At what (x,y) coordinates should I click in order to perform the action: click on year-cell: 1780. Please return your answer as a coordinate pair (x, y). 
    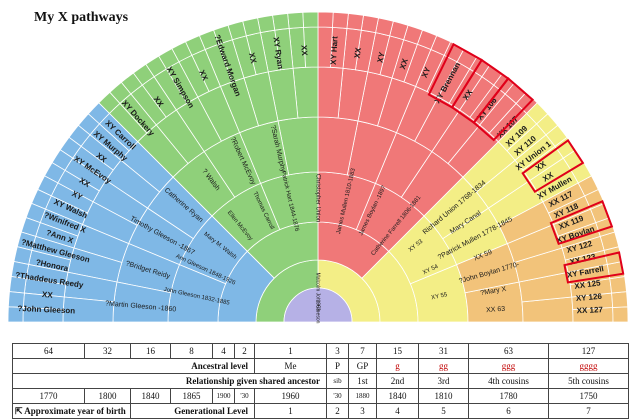
    Looking at the image, I should click on (508, 396).